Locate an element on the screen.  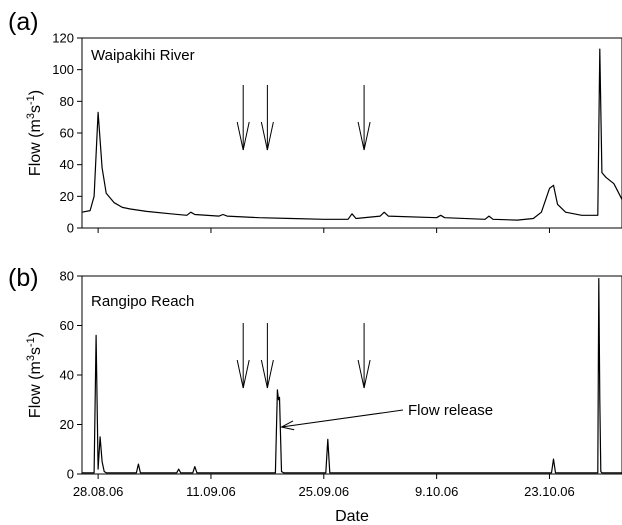
panel-b-y-axis: 0 20 40 60 80 is located at coordinates (71, 375).